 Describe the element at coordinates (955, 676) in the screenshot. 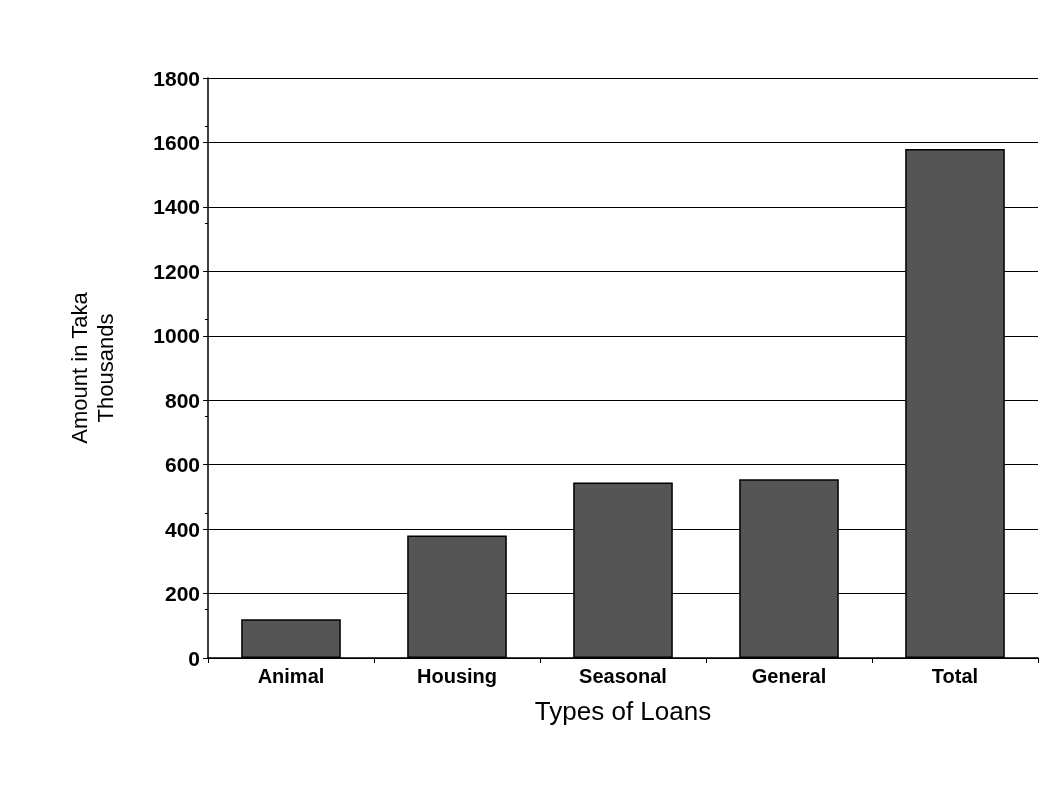

I see `x-tick-label: Total` at that location.